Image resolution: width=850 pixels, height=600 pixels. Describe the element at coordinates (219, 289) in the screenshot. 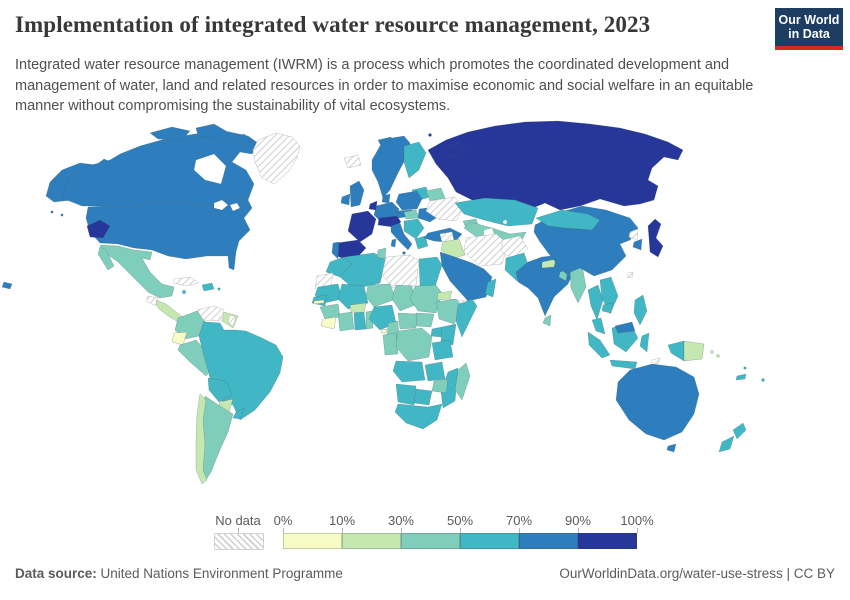

I see `region-puerto-rico` at that location.